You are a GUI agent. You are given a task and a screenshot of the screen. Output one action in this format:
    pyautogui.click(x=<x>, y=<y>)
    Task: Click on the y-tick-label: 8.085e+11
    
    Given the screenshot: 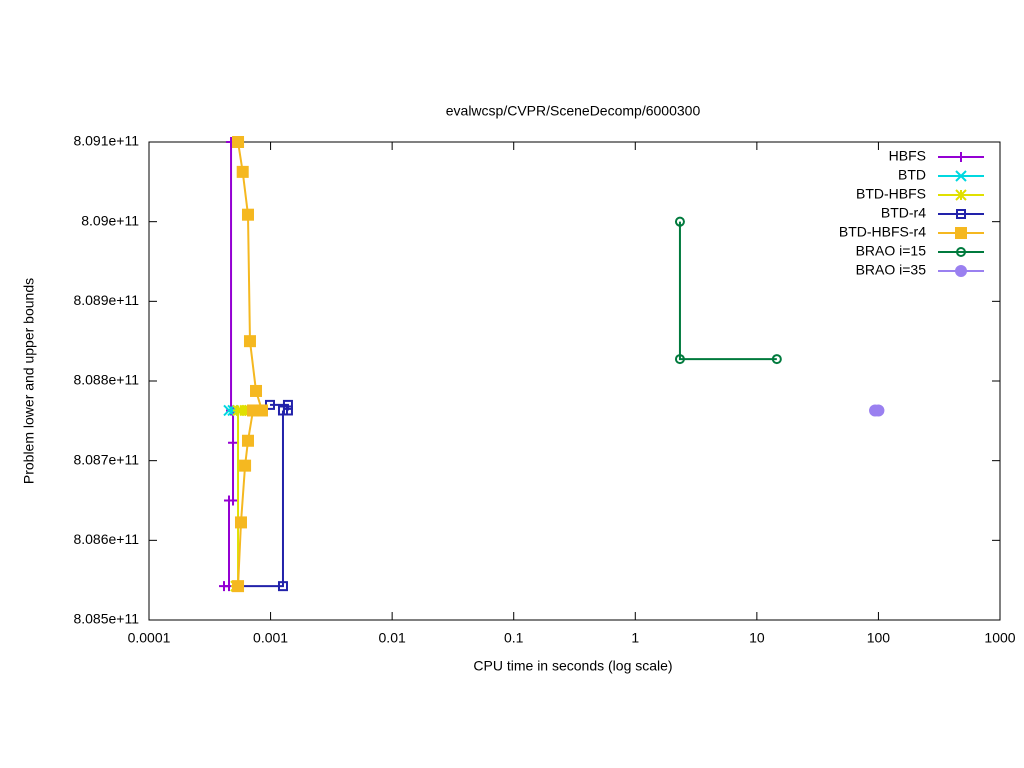 What is the action you would take?
    pyautogui.click(x=106, y=619)
    